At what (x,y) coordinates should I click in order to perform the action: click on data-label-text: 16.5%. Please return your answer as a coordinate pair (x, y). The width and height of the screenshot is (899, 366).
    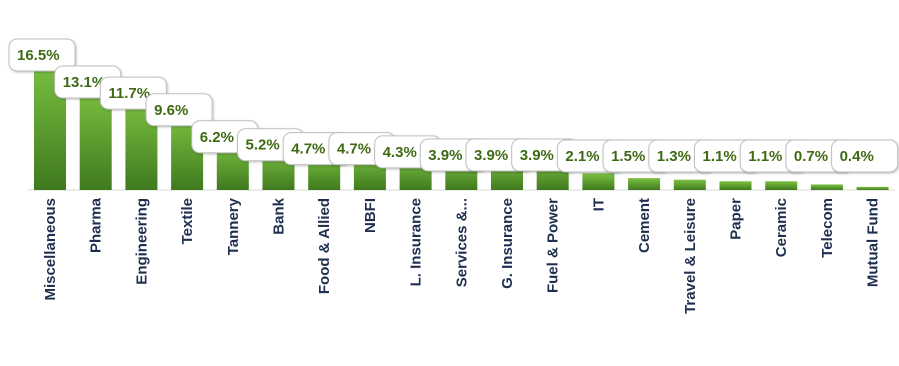
    Looking at the image, I should click on (38, 55).